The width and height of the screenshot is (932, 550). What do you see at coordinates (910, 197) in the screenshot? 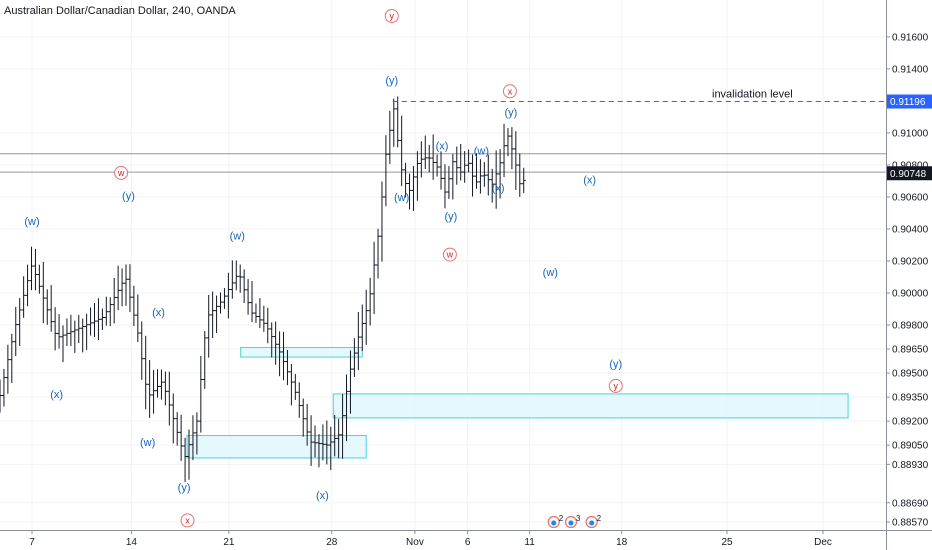
I see `y-tick-label: 0.90600` at bounding box center [910, 197].